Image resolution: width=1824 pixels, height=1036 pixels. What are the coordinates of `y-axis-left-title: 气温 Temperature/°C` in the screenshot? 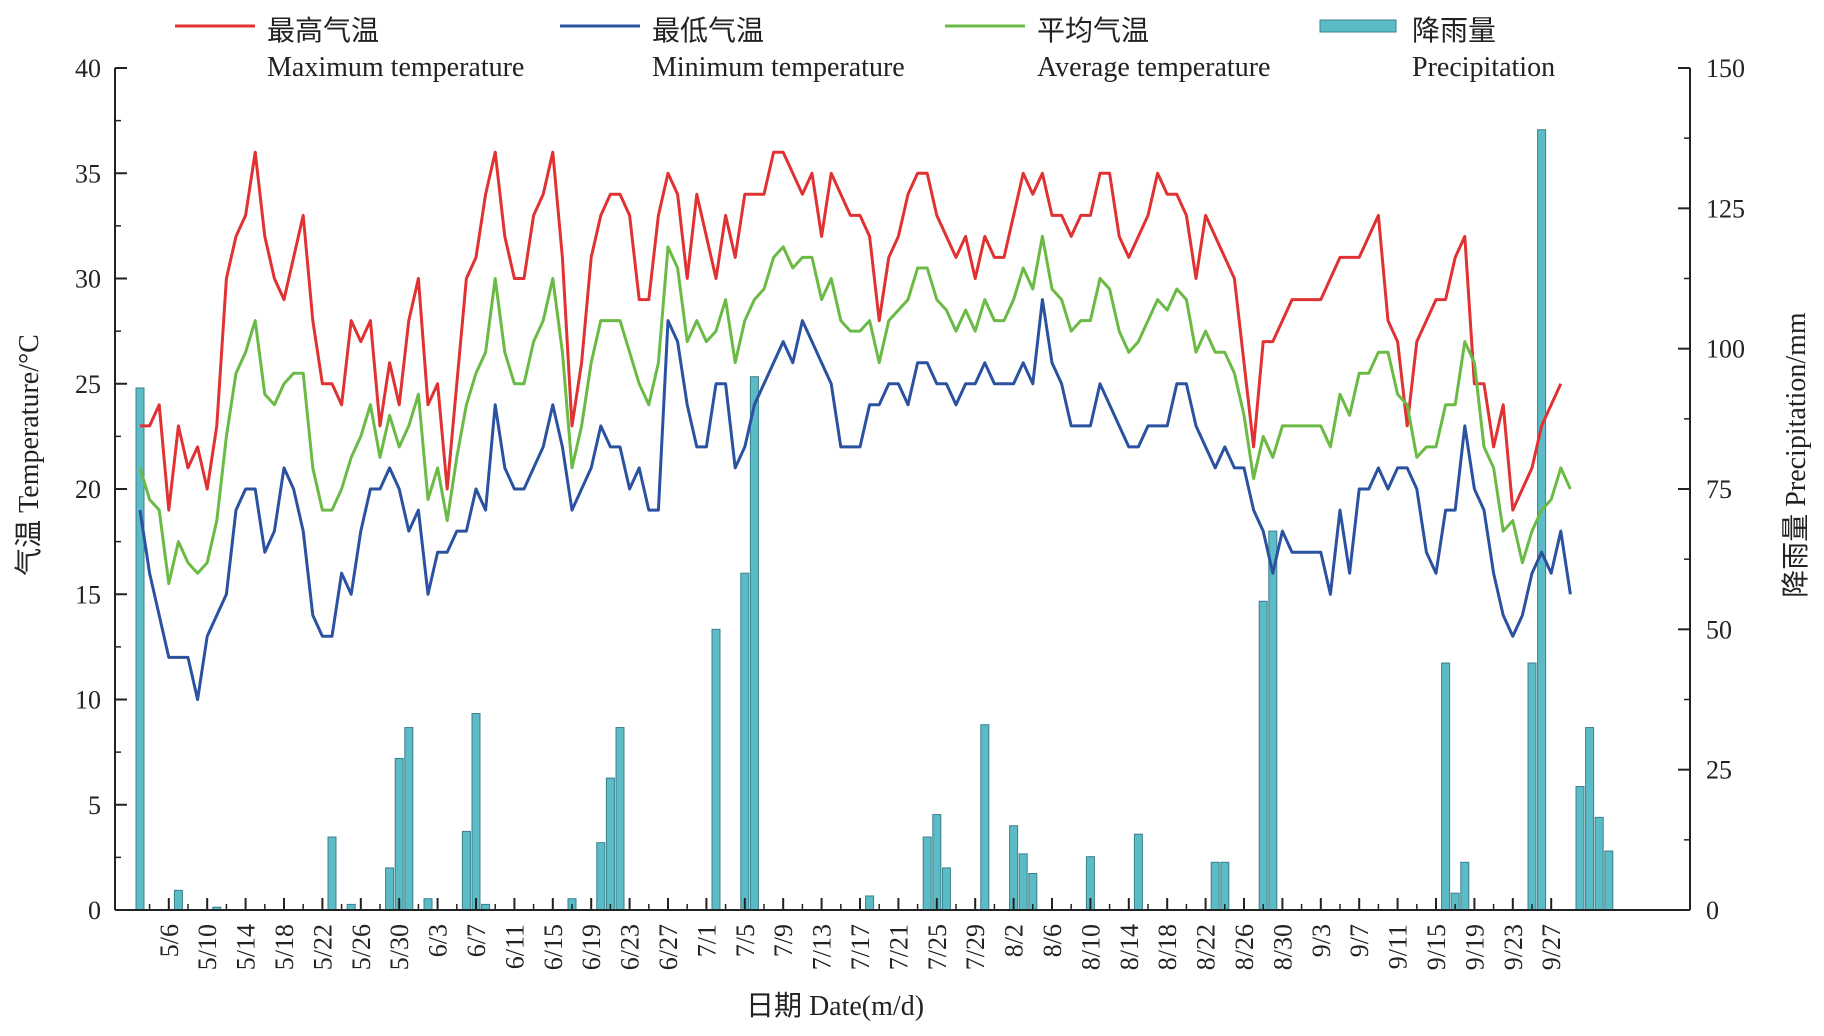 It's located at (29, 455).